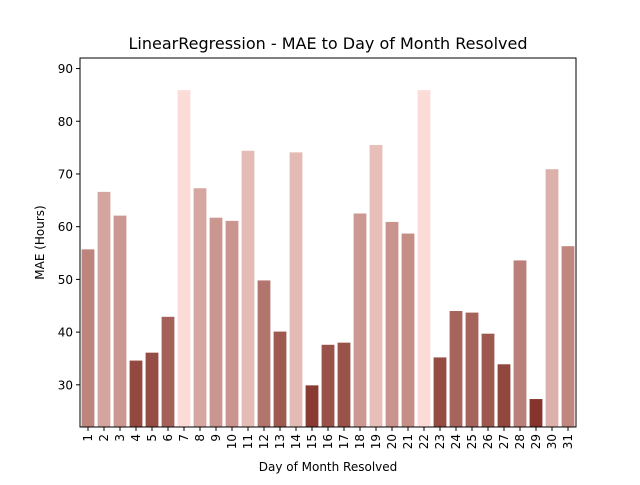 This screenshot has height=485, width=640. Describe the element at coordinates (200, 438) in the screenshot. I see `x-tick-label: 8` at that location.